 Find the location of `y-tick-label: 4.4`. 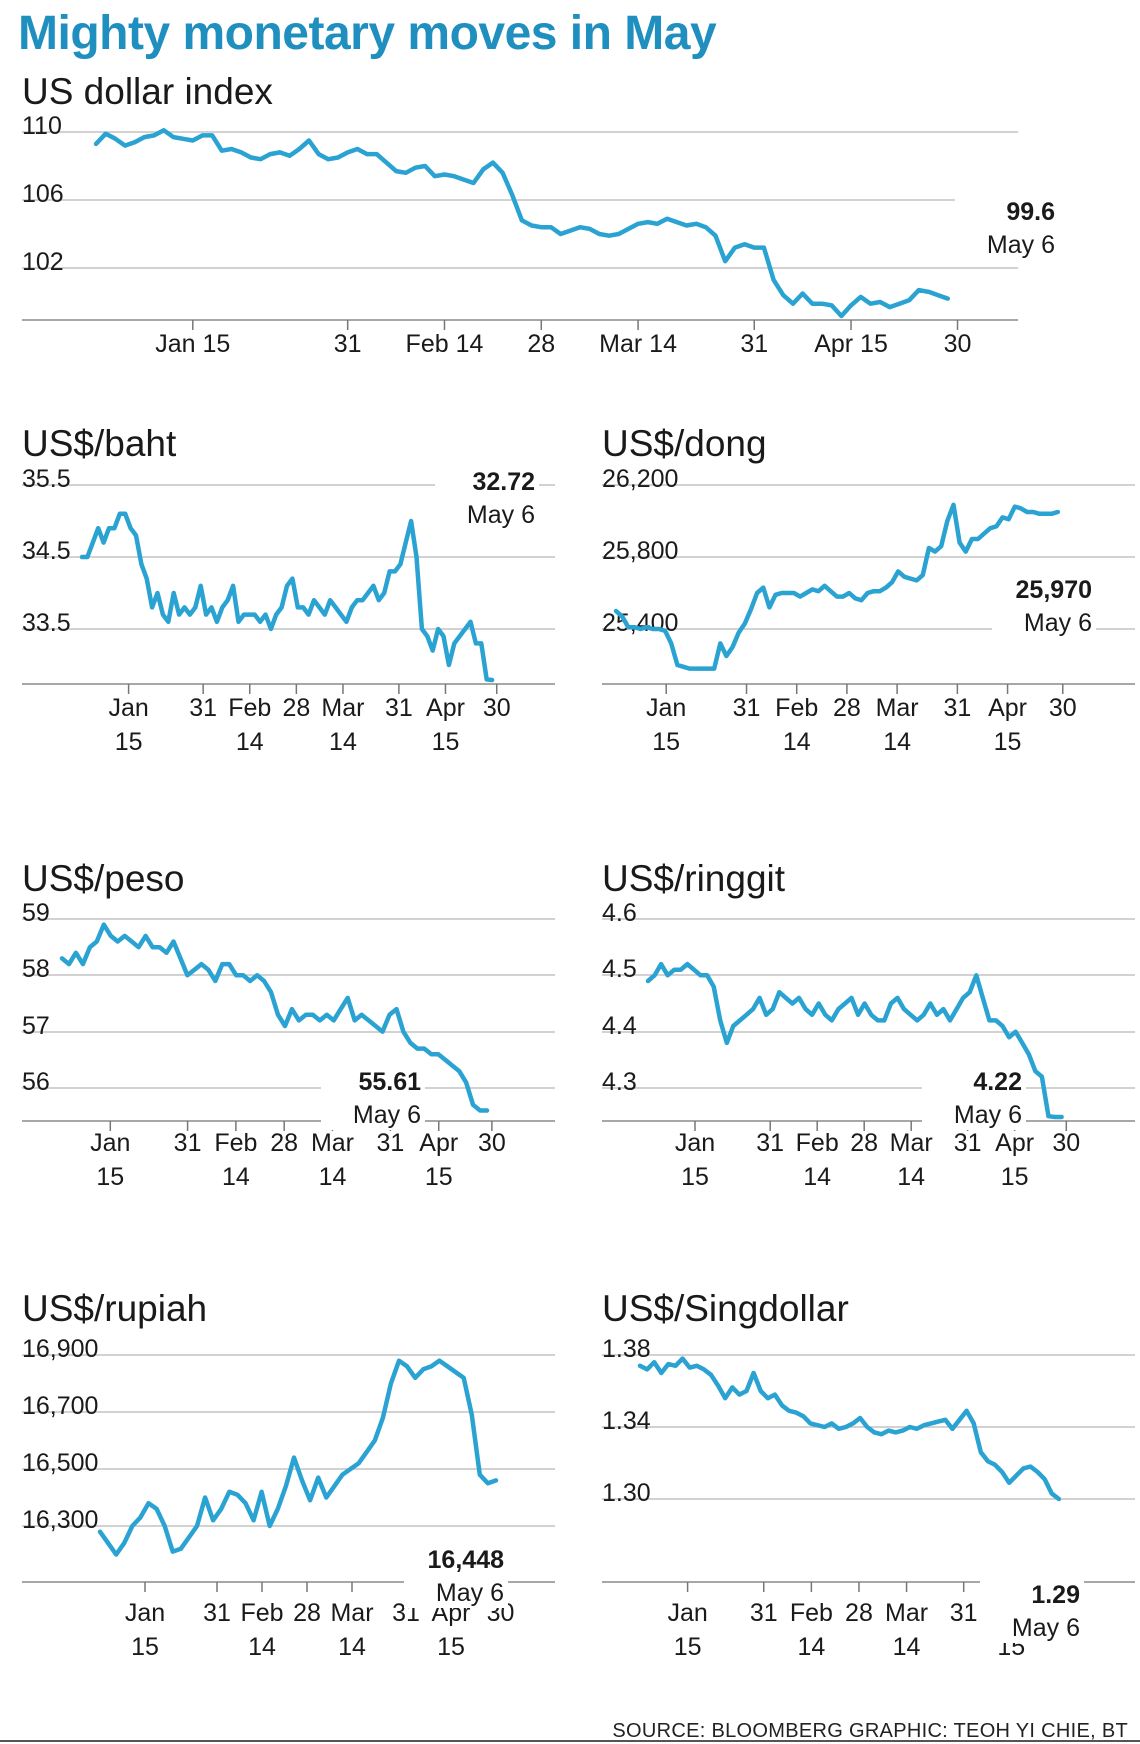

y-tick-label: 4.4 is located at coordinates (619, 1026).